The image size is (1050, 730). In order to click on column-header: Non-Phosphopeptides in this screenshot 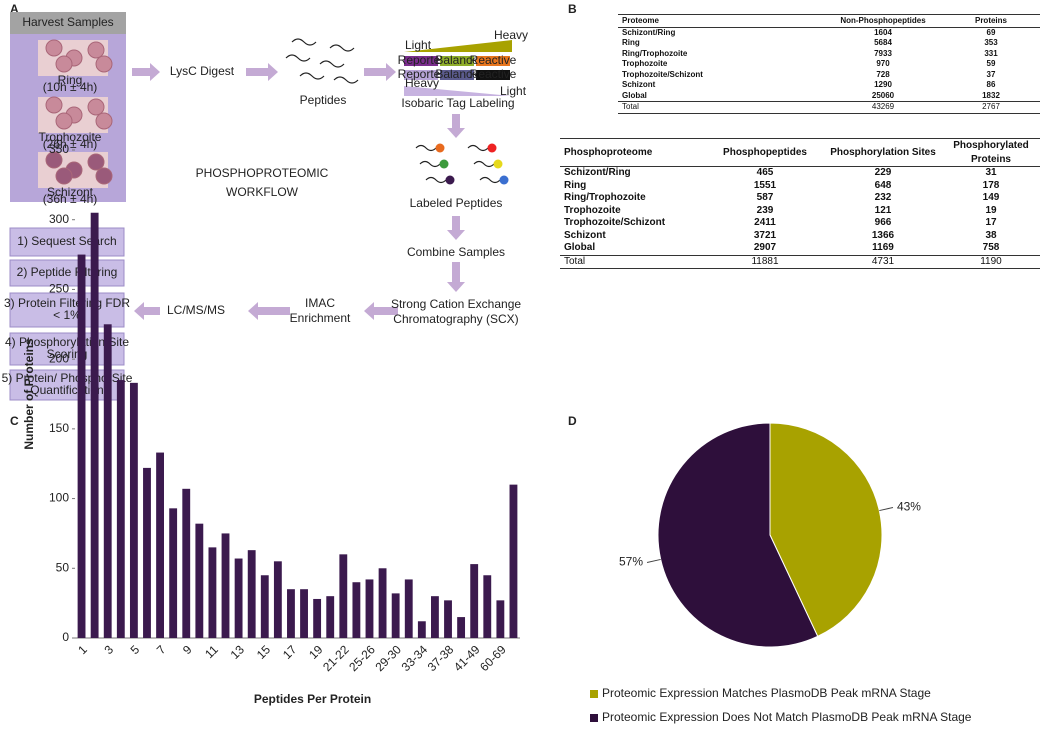, I will do `click(883, 21)`.